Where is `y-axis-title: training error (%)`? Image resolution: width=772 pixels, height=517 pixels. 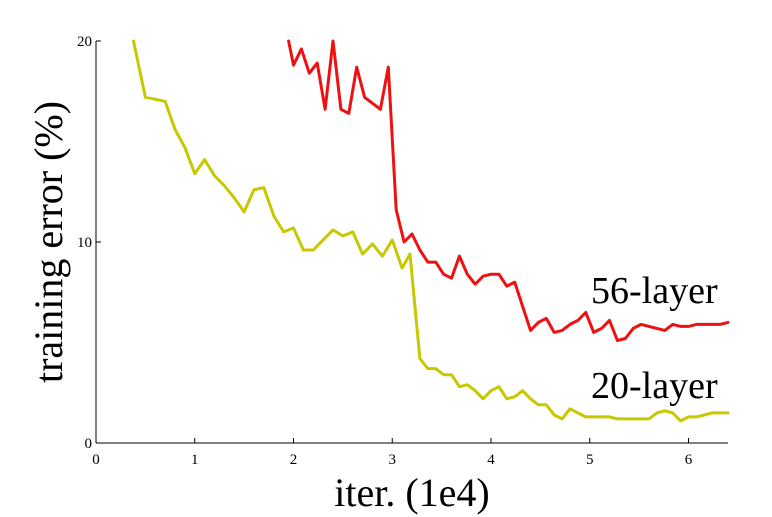 y-axis-title: training error (%) is located at coordinates (48, 242).